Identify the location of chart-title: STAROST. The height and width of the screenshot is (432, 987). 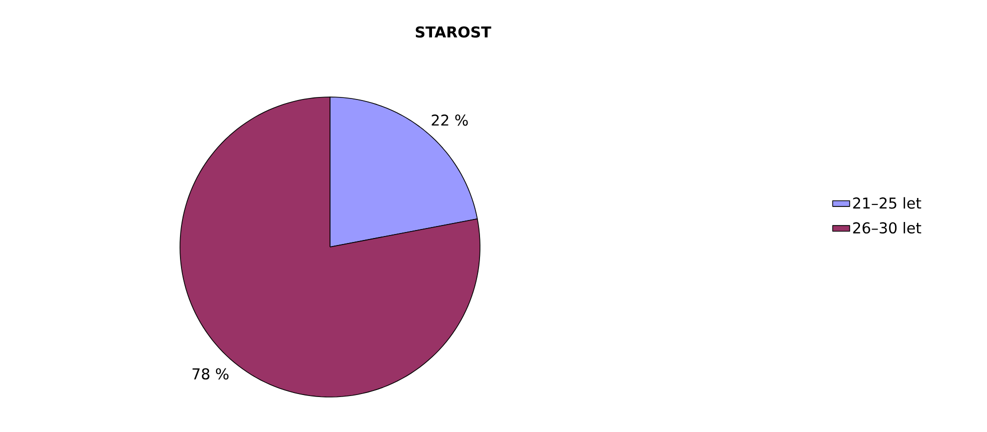
(454, 32).